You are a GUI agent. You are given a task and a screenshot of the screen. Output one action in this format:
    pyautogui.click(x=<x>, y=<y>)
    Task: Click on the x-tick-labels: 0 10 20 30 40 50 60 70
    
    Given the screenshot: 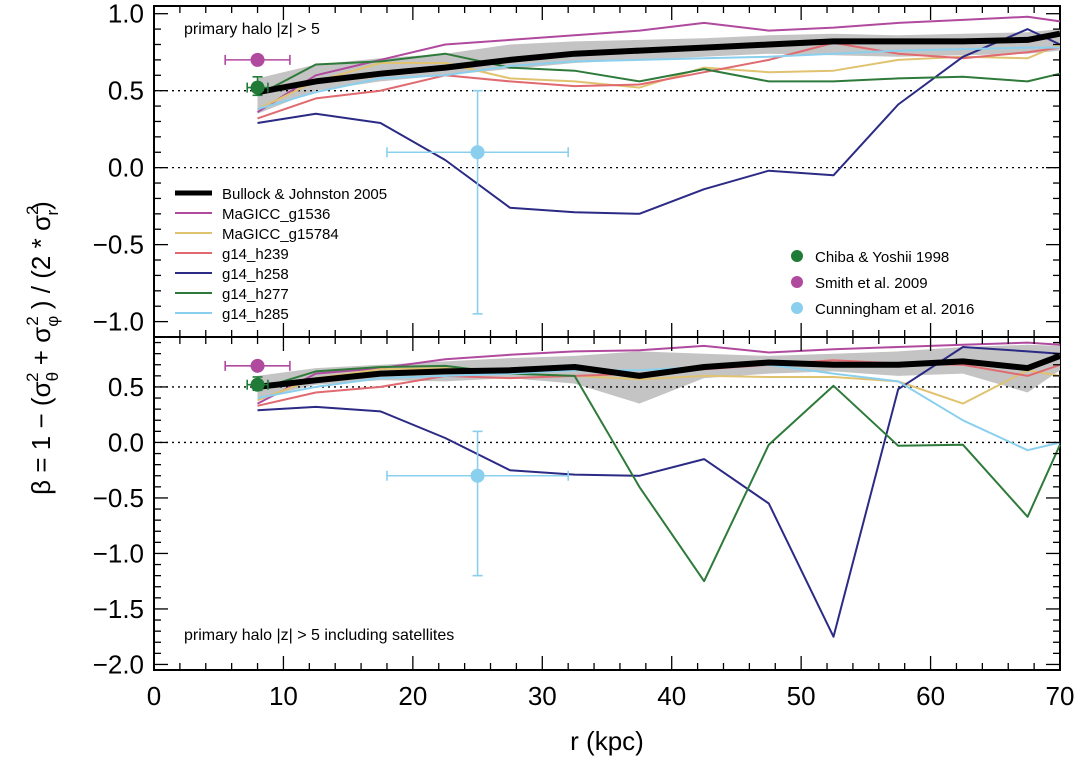 What is the action you would take?
    pyautogui.click(x=611, y=696)
    